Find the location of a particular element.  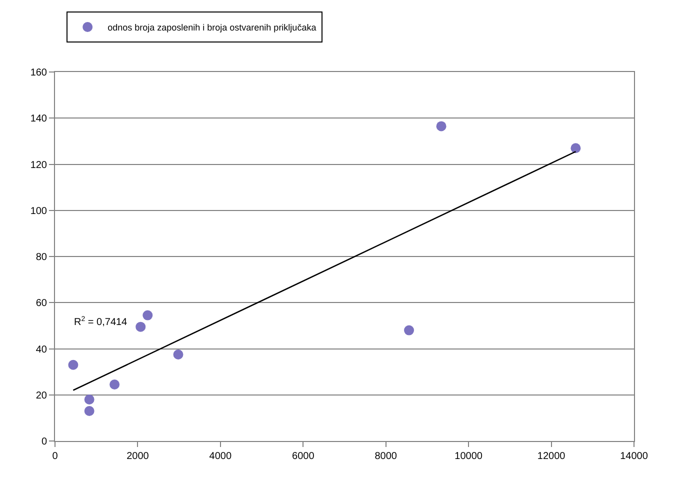

x-tick-label: 0 is located at coordinates (55, 456).